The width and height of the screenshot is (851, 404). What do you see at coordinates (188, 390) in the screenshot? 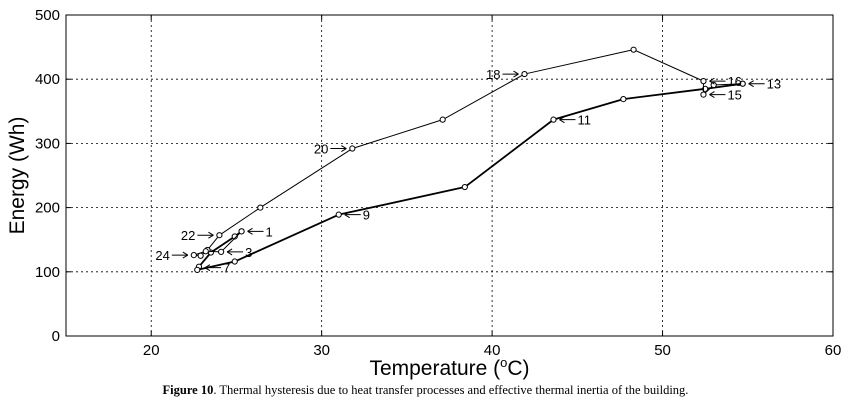
I see `figure-caption-prefix: Figure 10` at bounding box center [188, 390].